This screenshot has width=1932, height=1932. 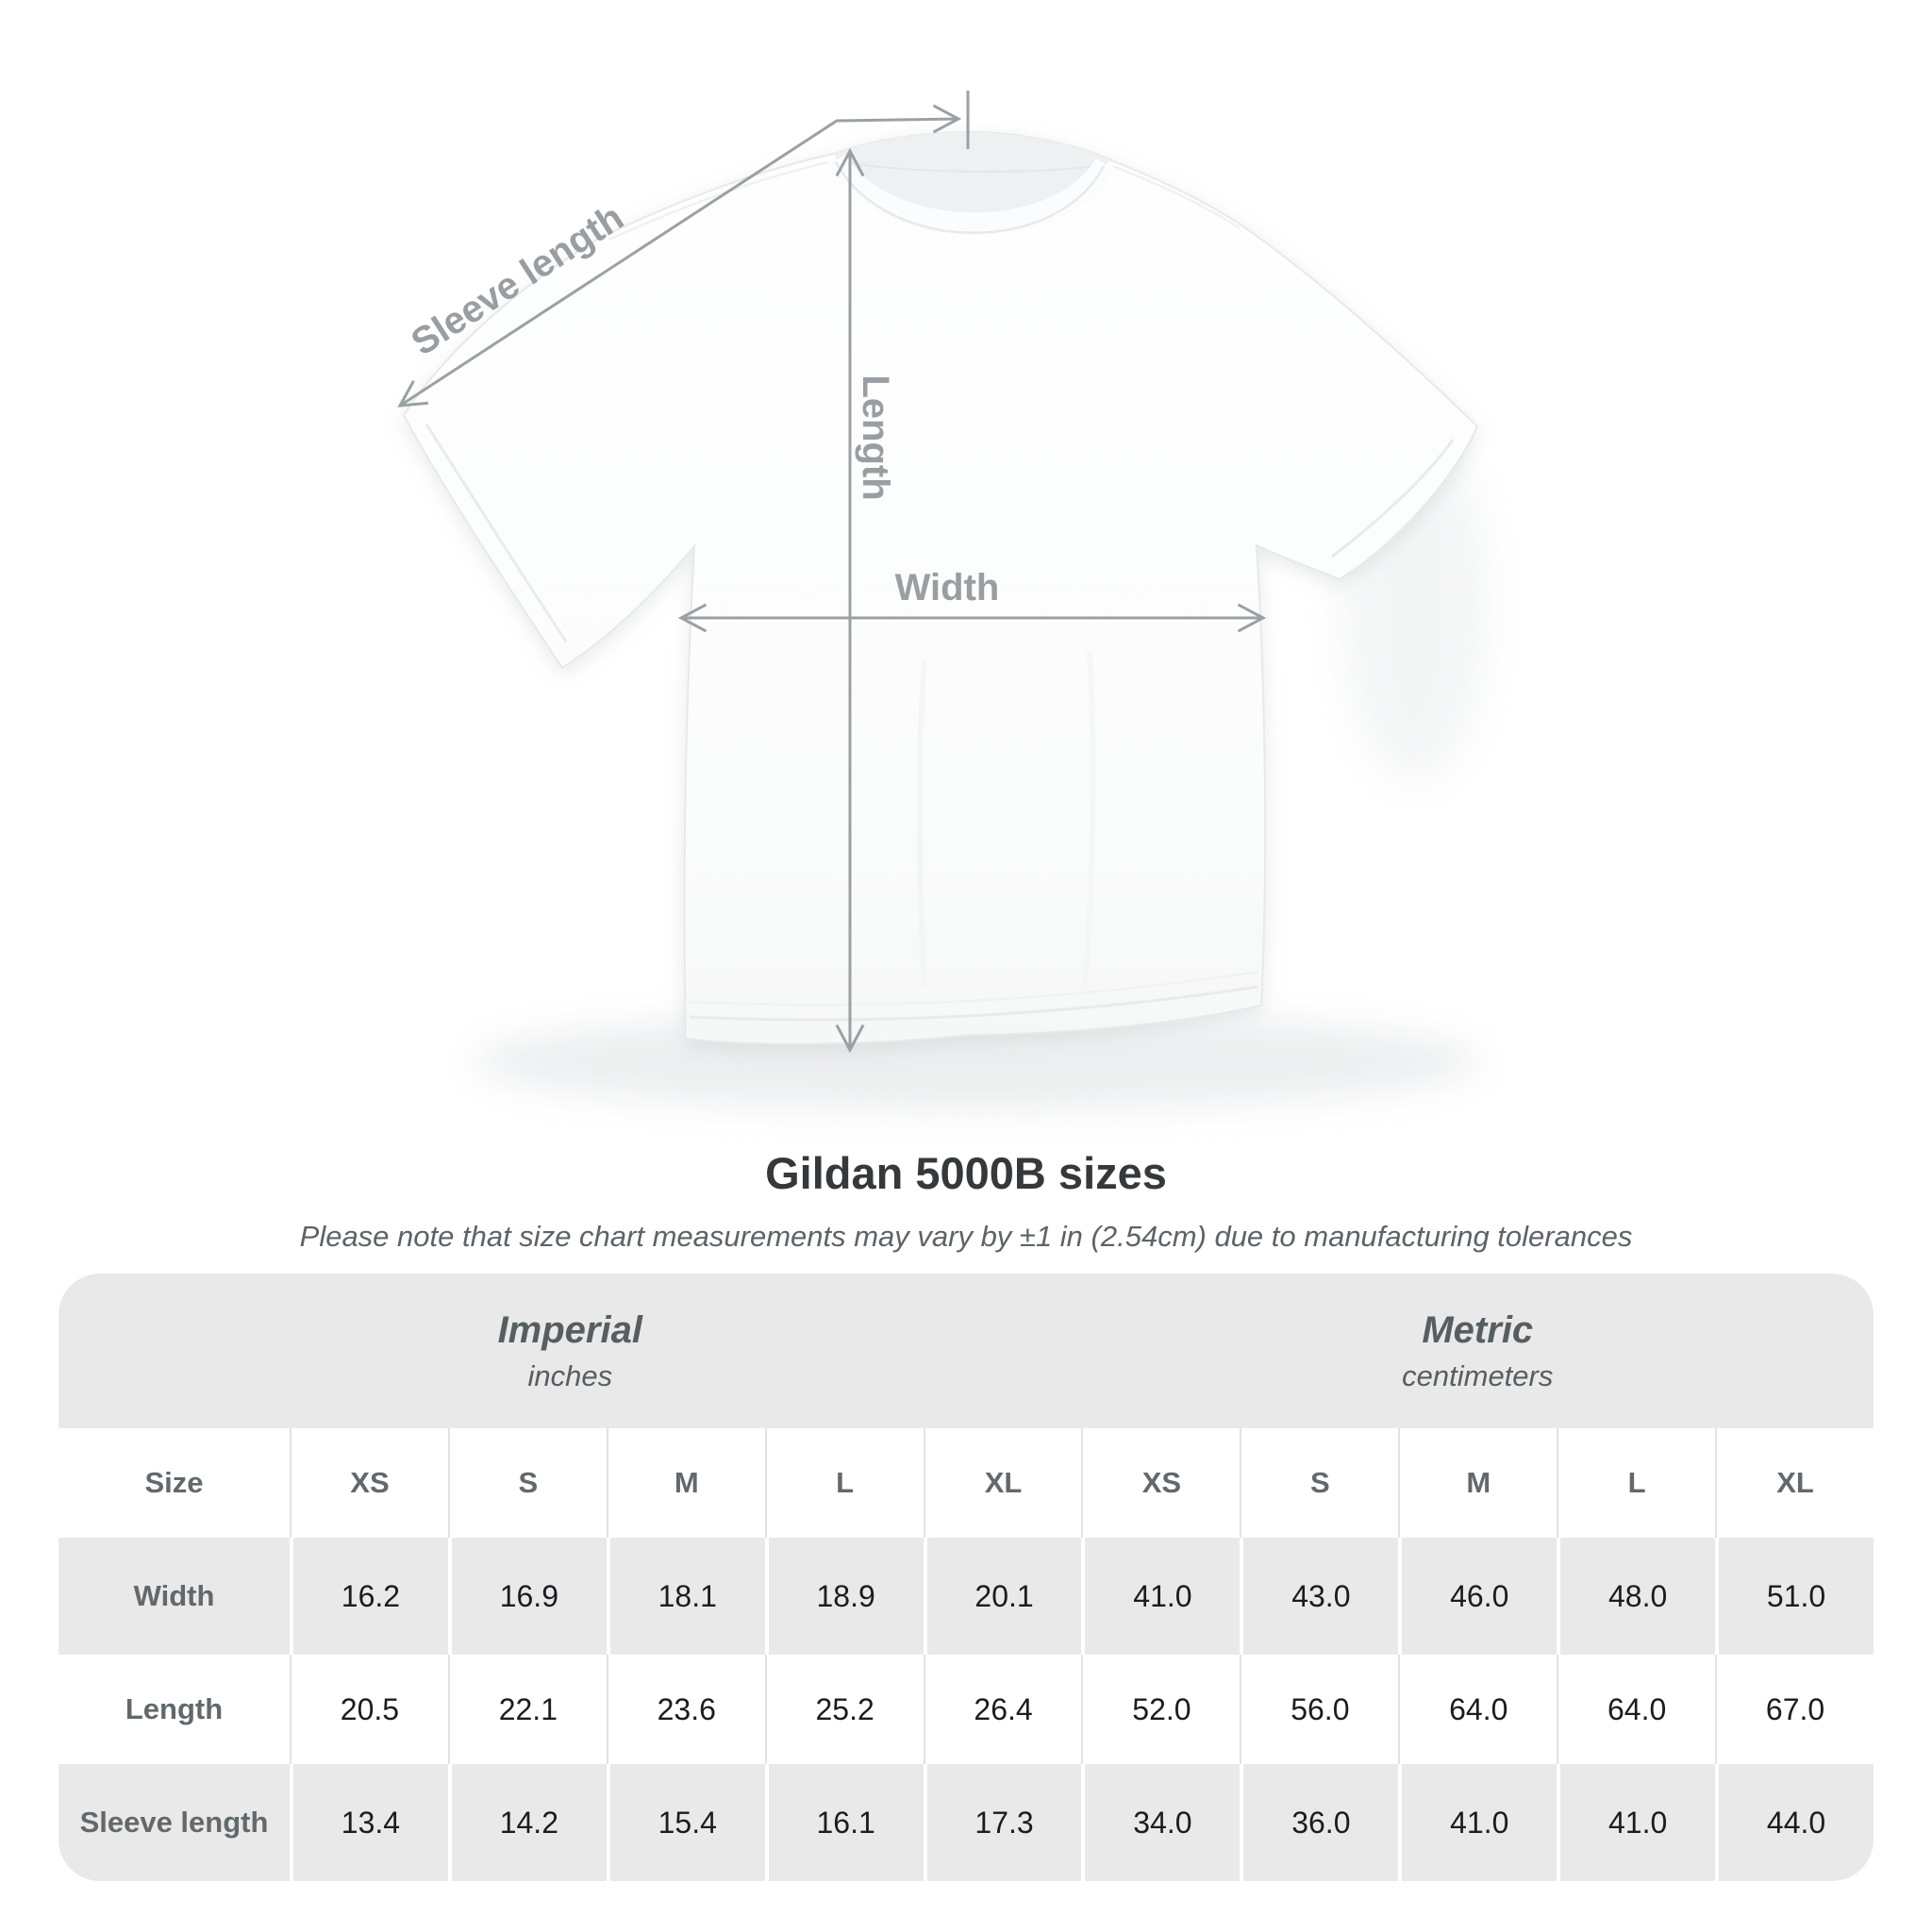 I want to click on value-cell: 16.2, so click(x=369, y=1596).